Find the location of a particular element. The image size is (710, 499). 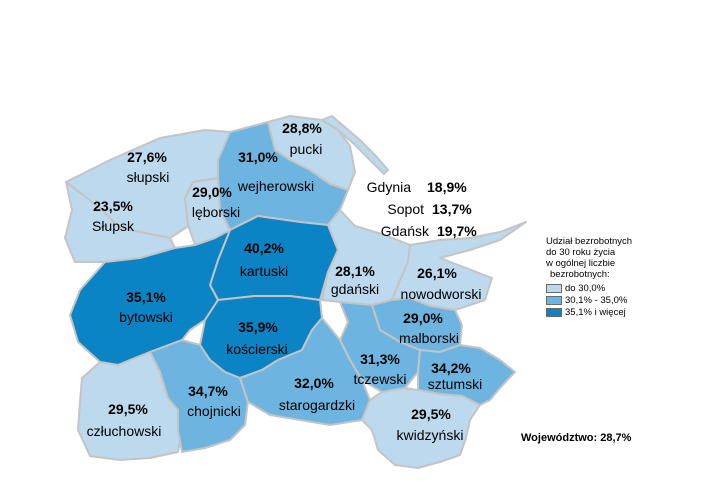

city-value-gdynia: 18,9% is located at coordinates (447, 187).